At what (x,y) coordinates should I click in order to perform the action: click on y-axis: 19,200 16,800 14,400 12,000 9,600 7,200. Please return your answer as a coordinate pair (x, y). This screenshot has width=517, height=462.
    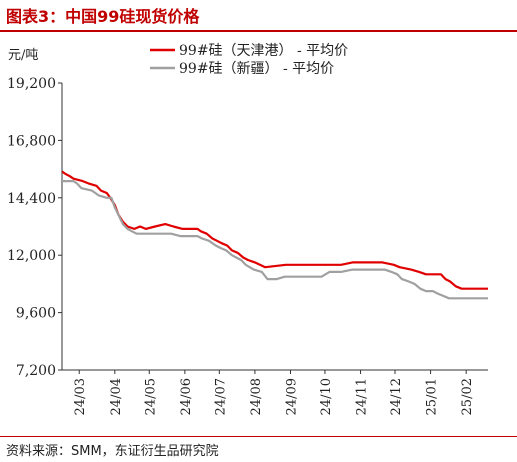
    Looking at the image, I should click on (35, 227).